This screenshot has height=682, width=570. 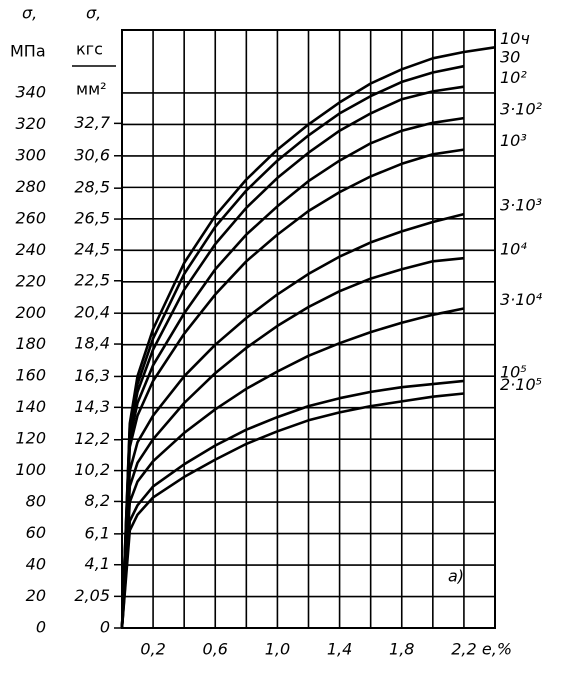 I want to click on x-tick-label: 1,0, so click(x=277, y=649).